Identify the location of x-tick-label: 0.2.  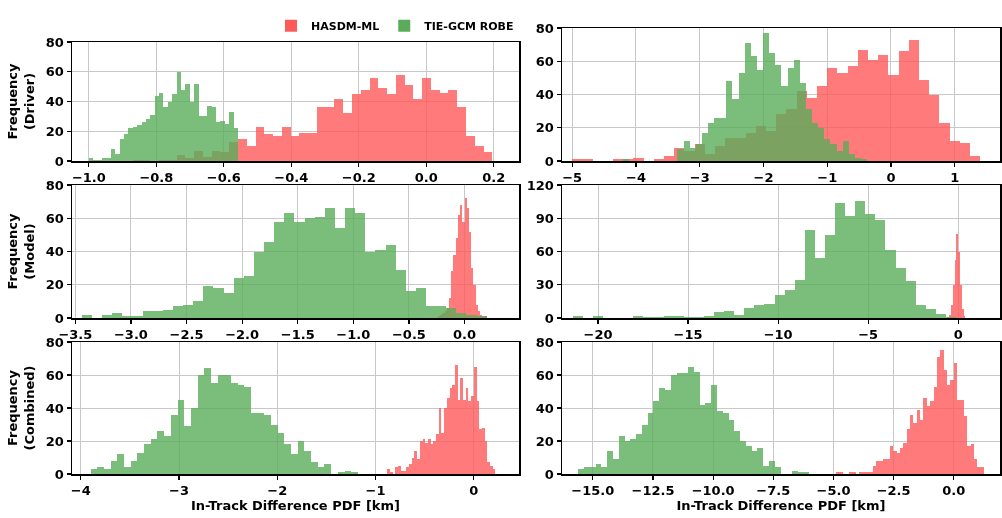
(494, 178).